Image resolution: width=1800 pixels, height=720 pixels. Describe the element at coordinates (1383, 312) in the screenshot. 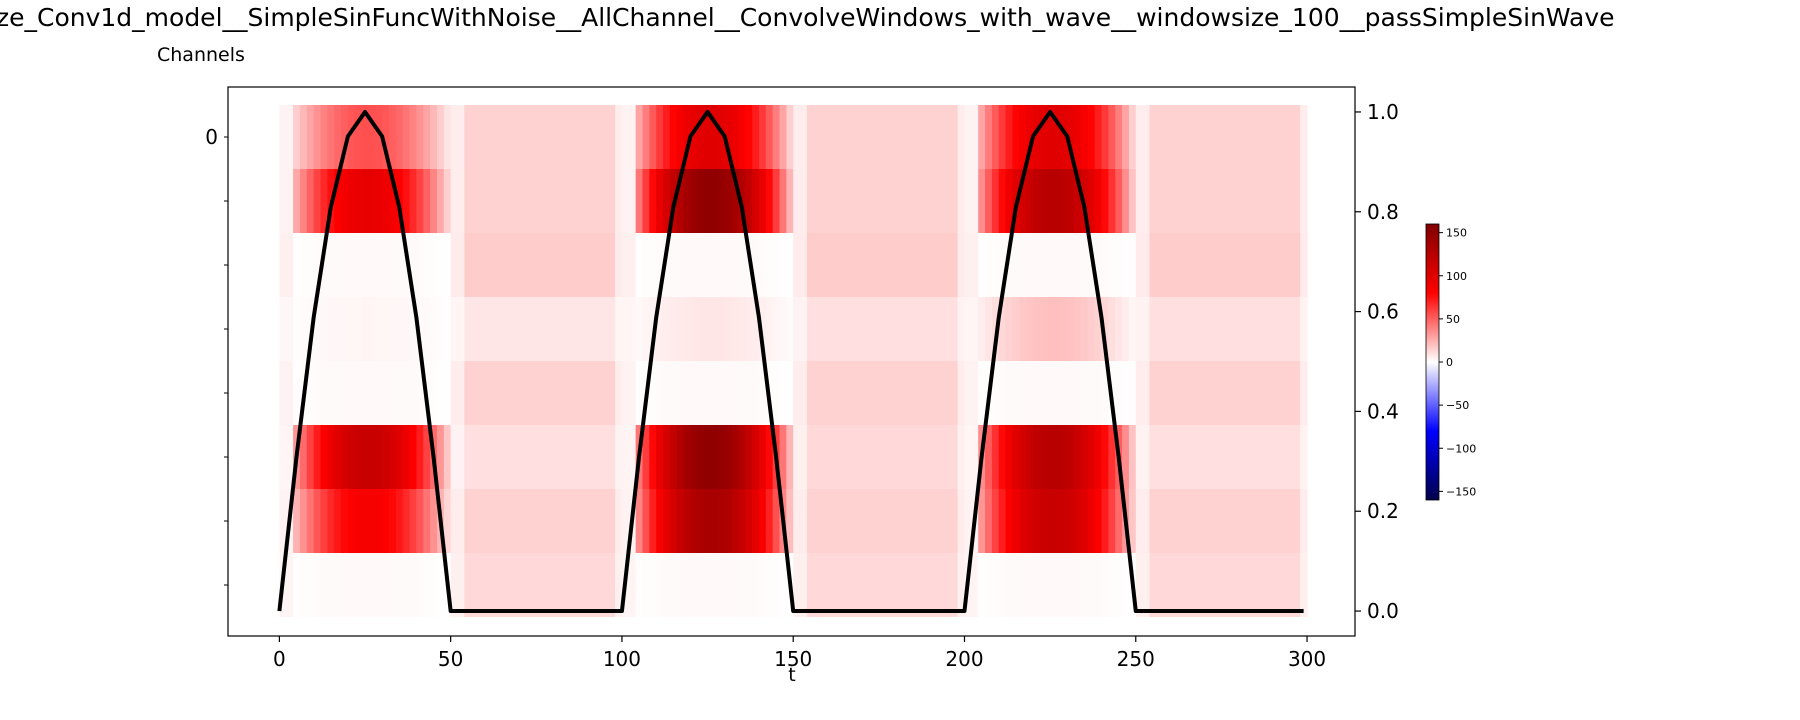

I see `right-y-tick-label: 0.6` at that location.